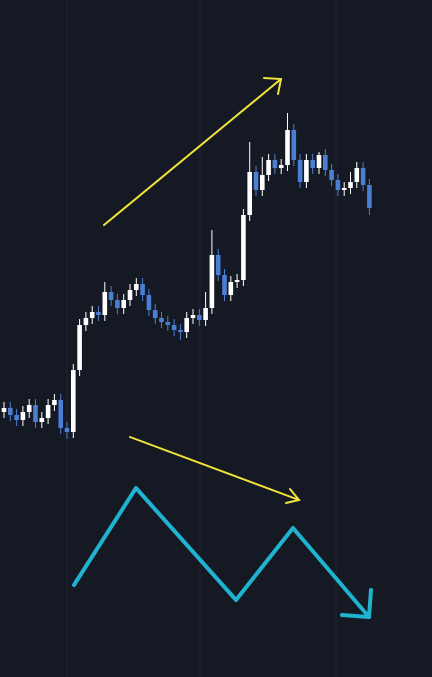 The image size is (432, 677). Describe the element at coordinates (222, 552) in the screenshot. I see `zigzag-pattern` at that location.